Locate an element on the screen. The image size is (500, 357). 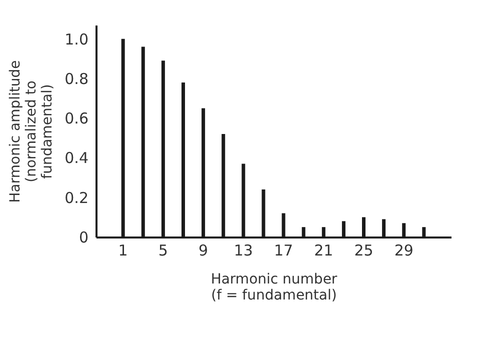
x-tick-label: 5 is located at coordinates (163, 251).